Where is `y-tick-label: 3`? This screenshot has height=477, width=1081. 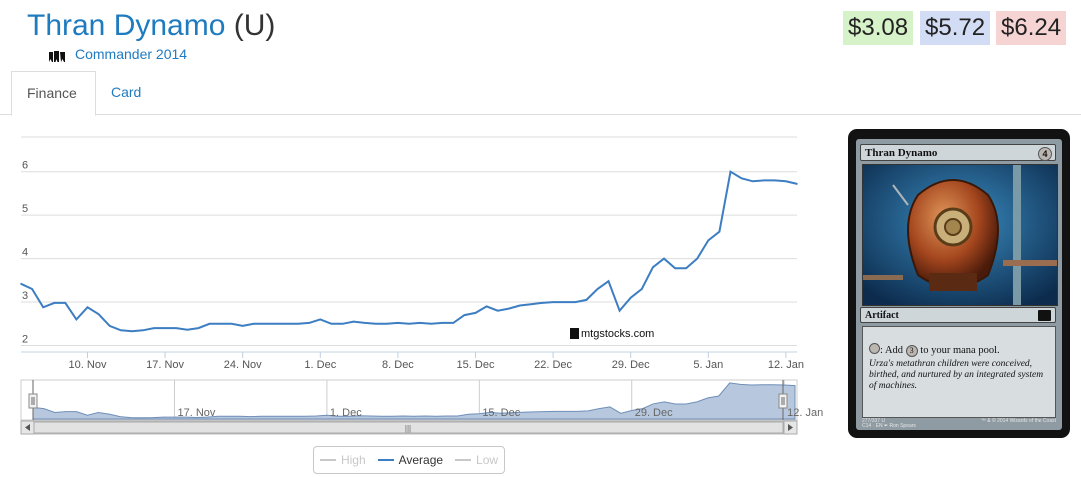
y-tick-label: 3 is located at coordinates (25, 296).